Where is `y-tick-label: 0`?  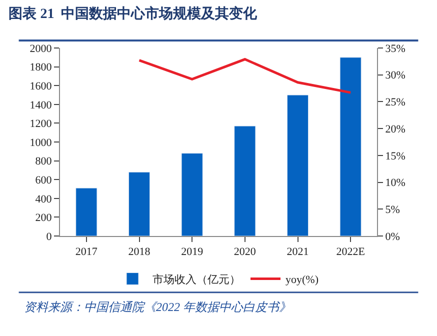
y-tick-label: 0 is located at coordinates (49, 236).